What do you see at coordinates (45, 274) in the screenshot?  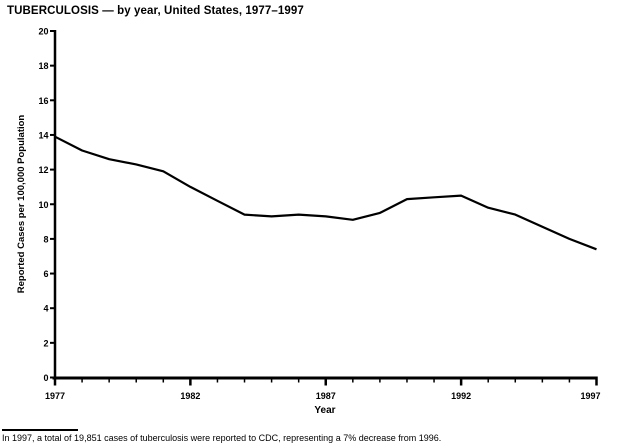 I see `y-tick-label: 6` at bounding box center [45, 274].